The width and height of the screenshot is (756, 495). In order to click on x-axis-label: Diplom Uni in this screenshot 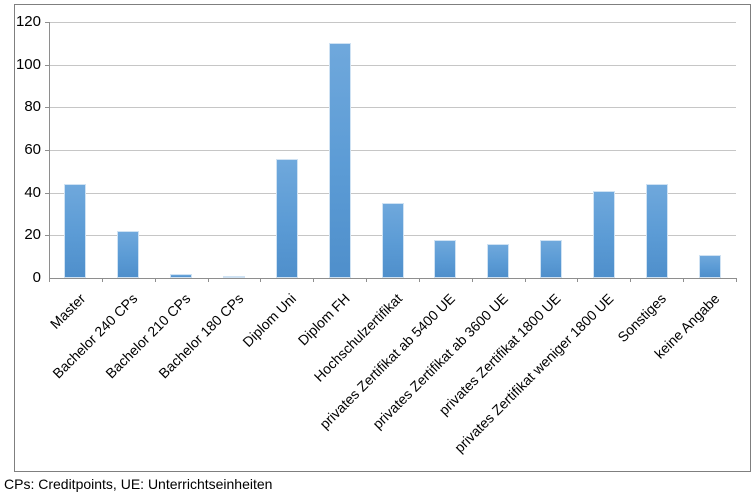, I will do `click(269, 320)`.